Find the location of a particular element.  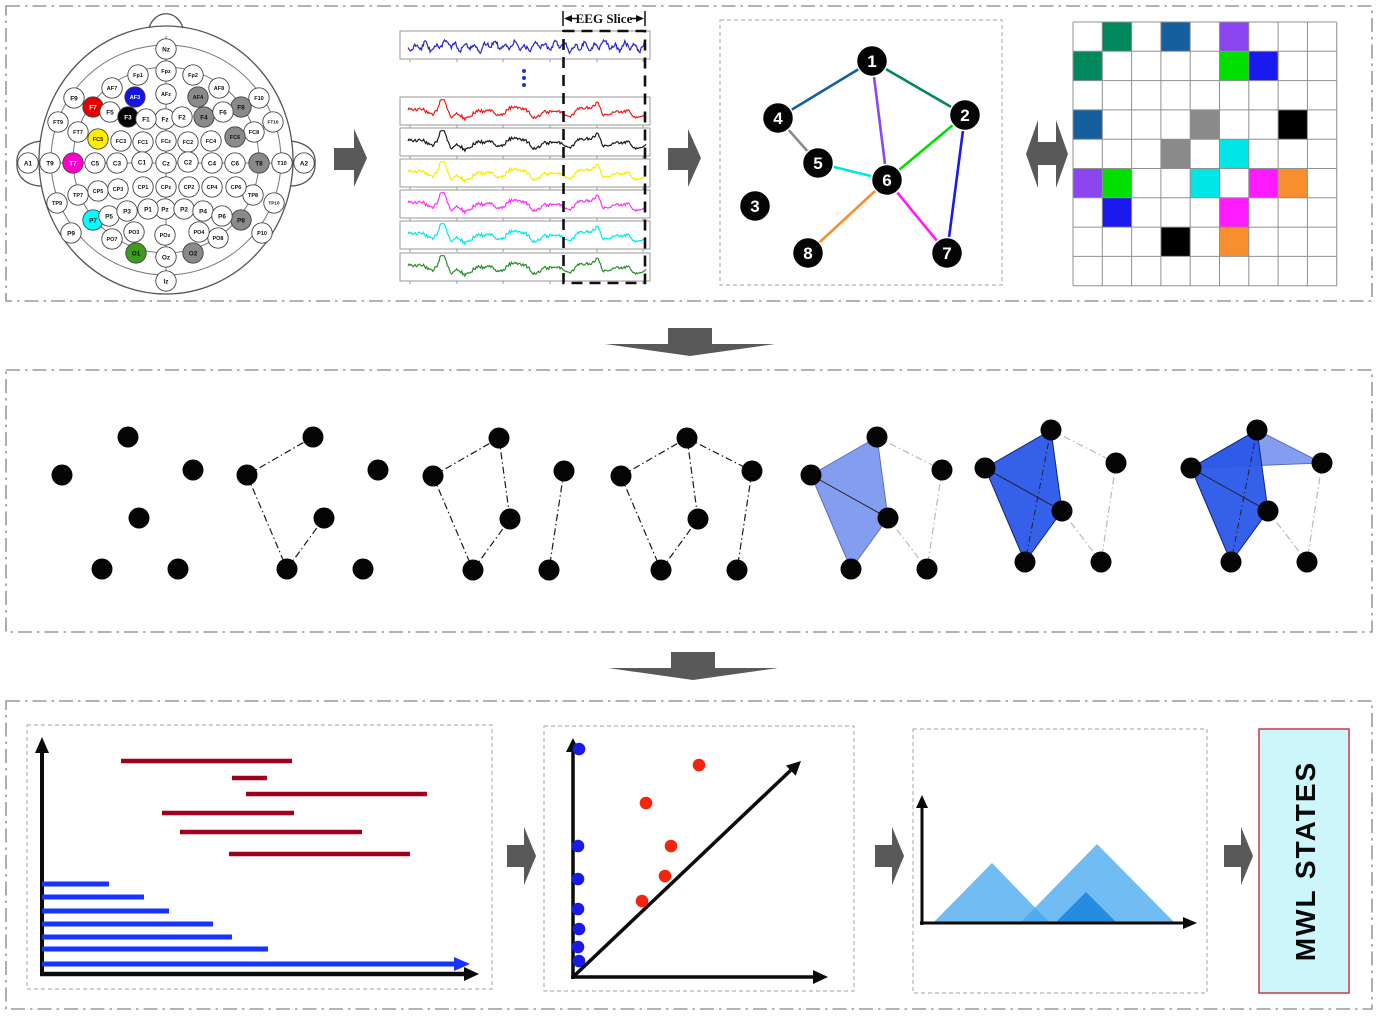

barcode-x-arrow-icon is located at coordinates (471, 974).